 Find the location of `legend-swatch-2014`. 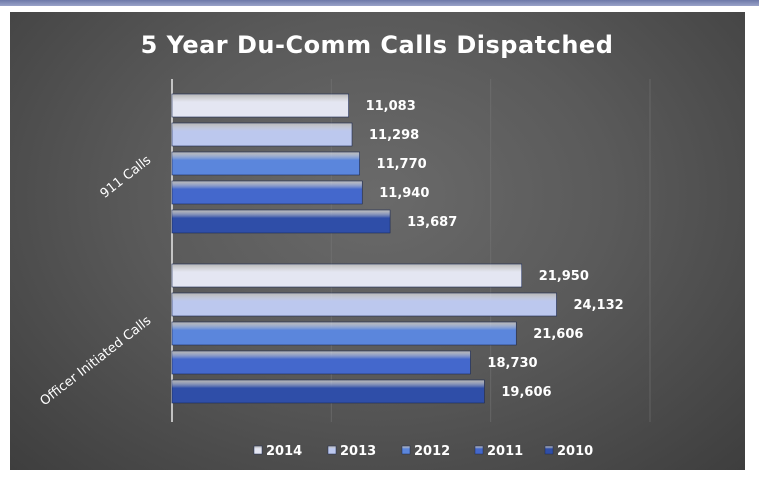

legend-swatch-2014 is located at coordinates (258, 450).